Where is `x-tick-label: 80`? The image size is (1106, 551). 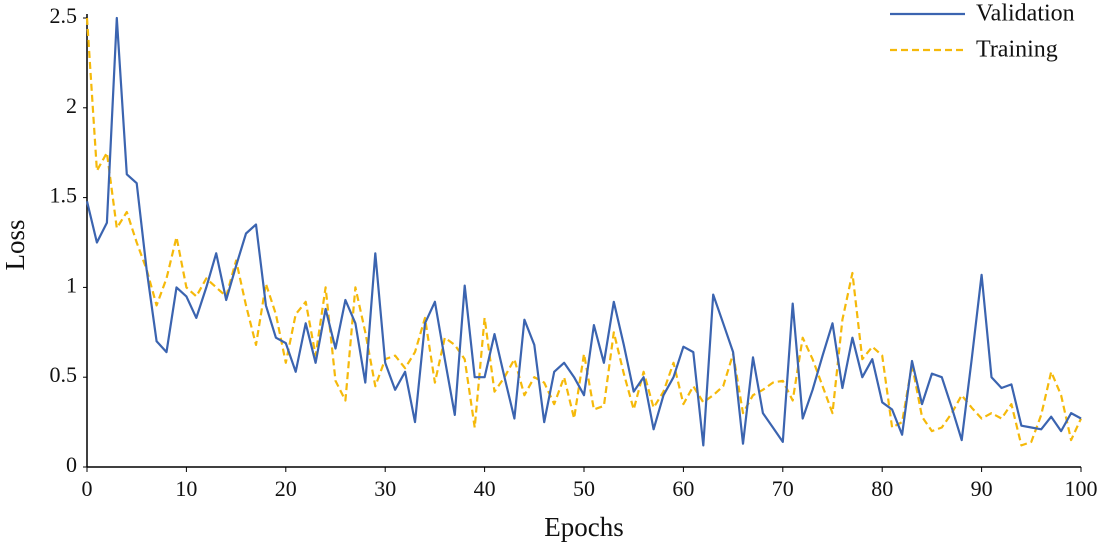 x-tick-label: 80 is located at coordinates (882, 488).